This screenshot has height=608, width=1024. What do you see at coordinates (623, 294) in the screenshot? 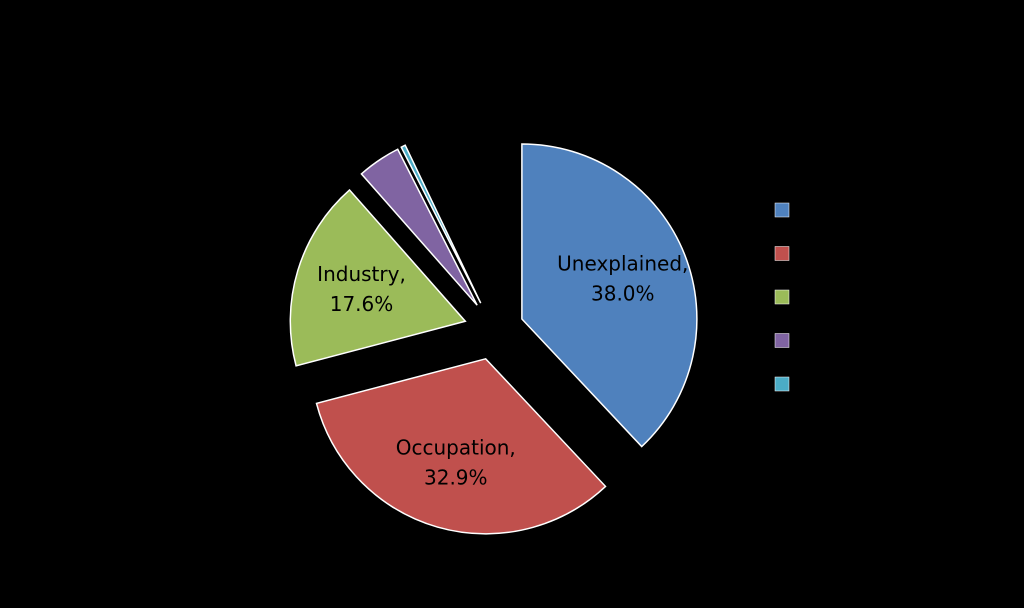
I see `data-label-value: 38.0%` at bounding box center [623, 294].